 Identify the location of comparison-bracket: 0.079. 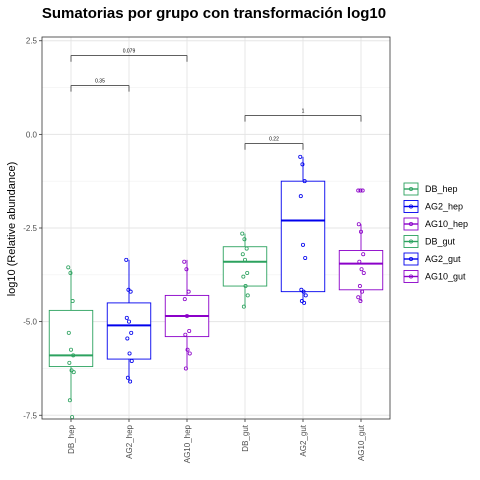
(129, 55).